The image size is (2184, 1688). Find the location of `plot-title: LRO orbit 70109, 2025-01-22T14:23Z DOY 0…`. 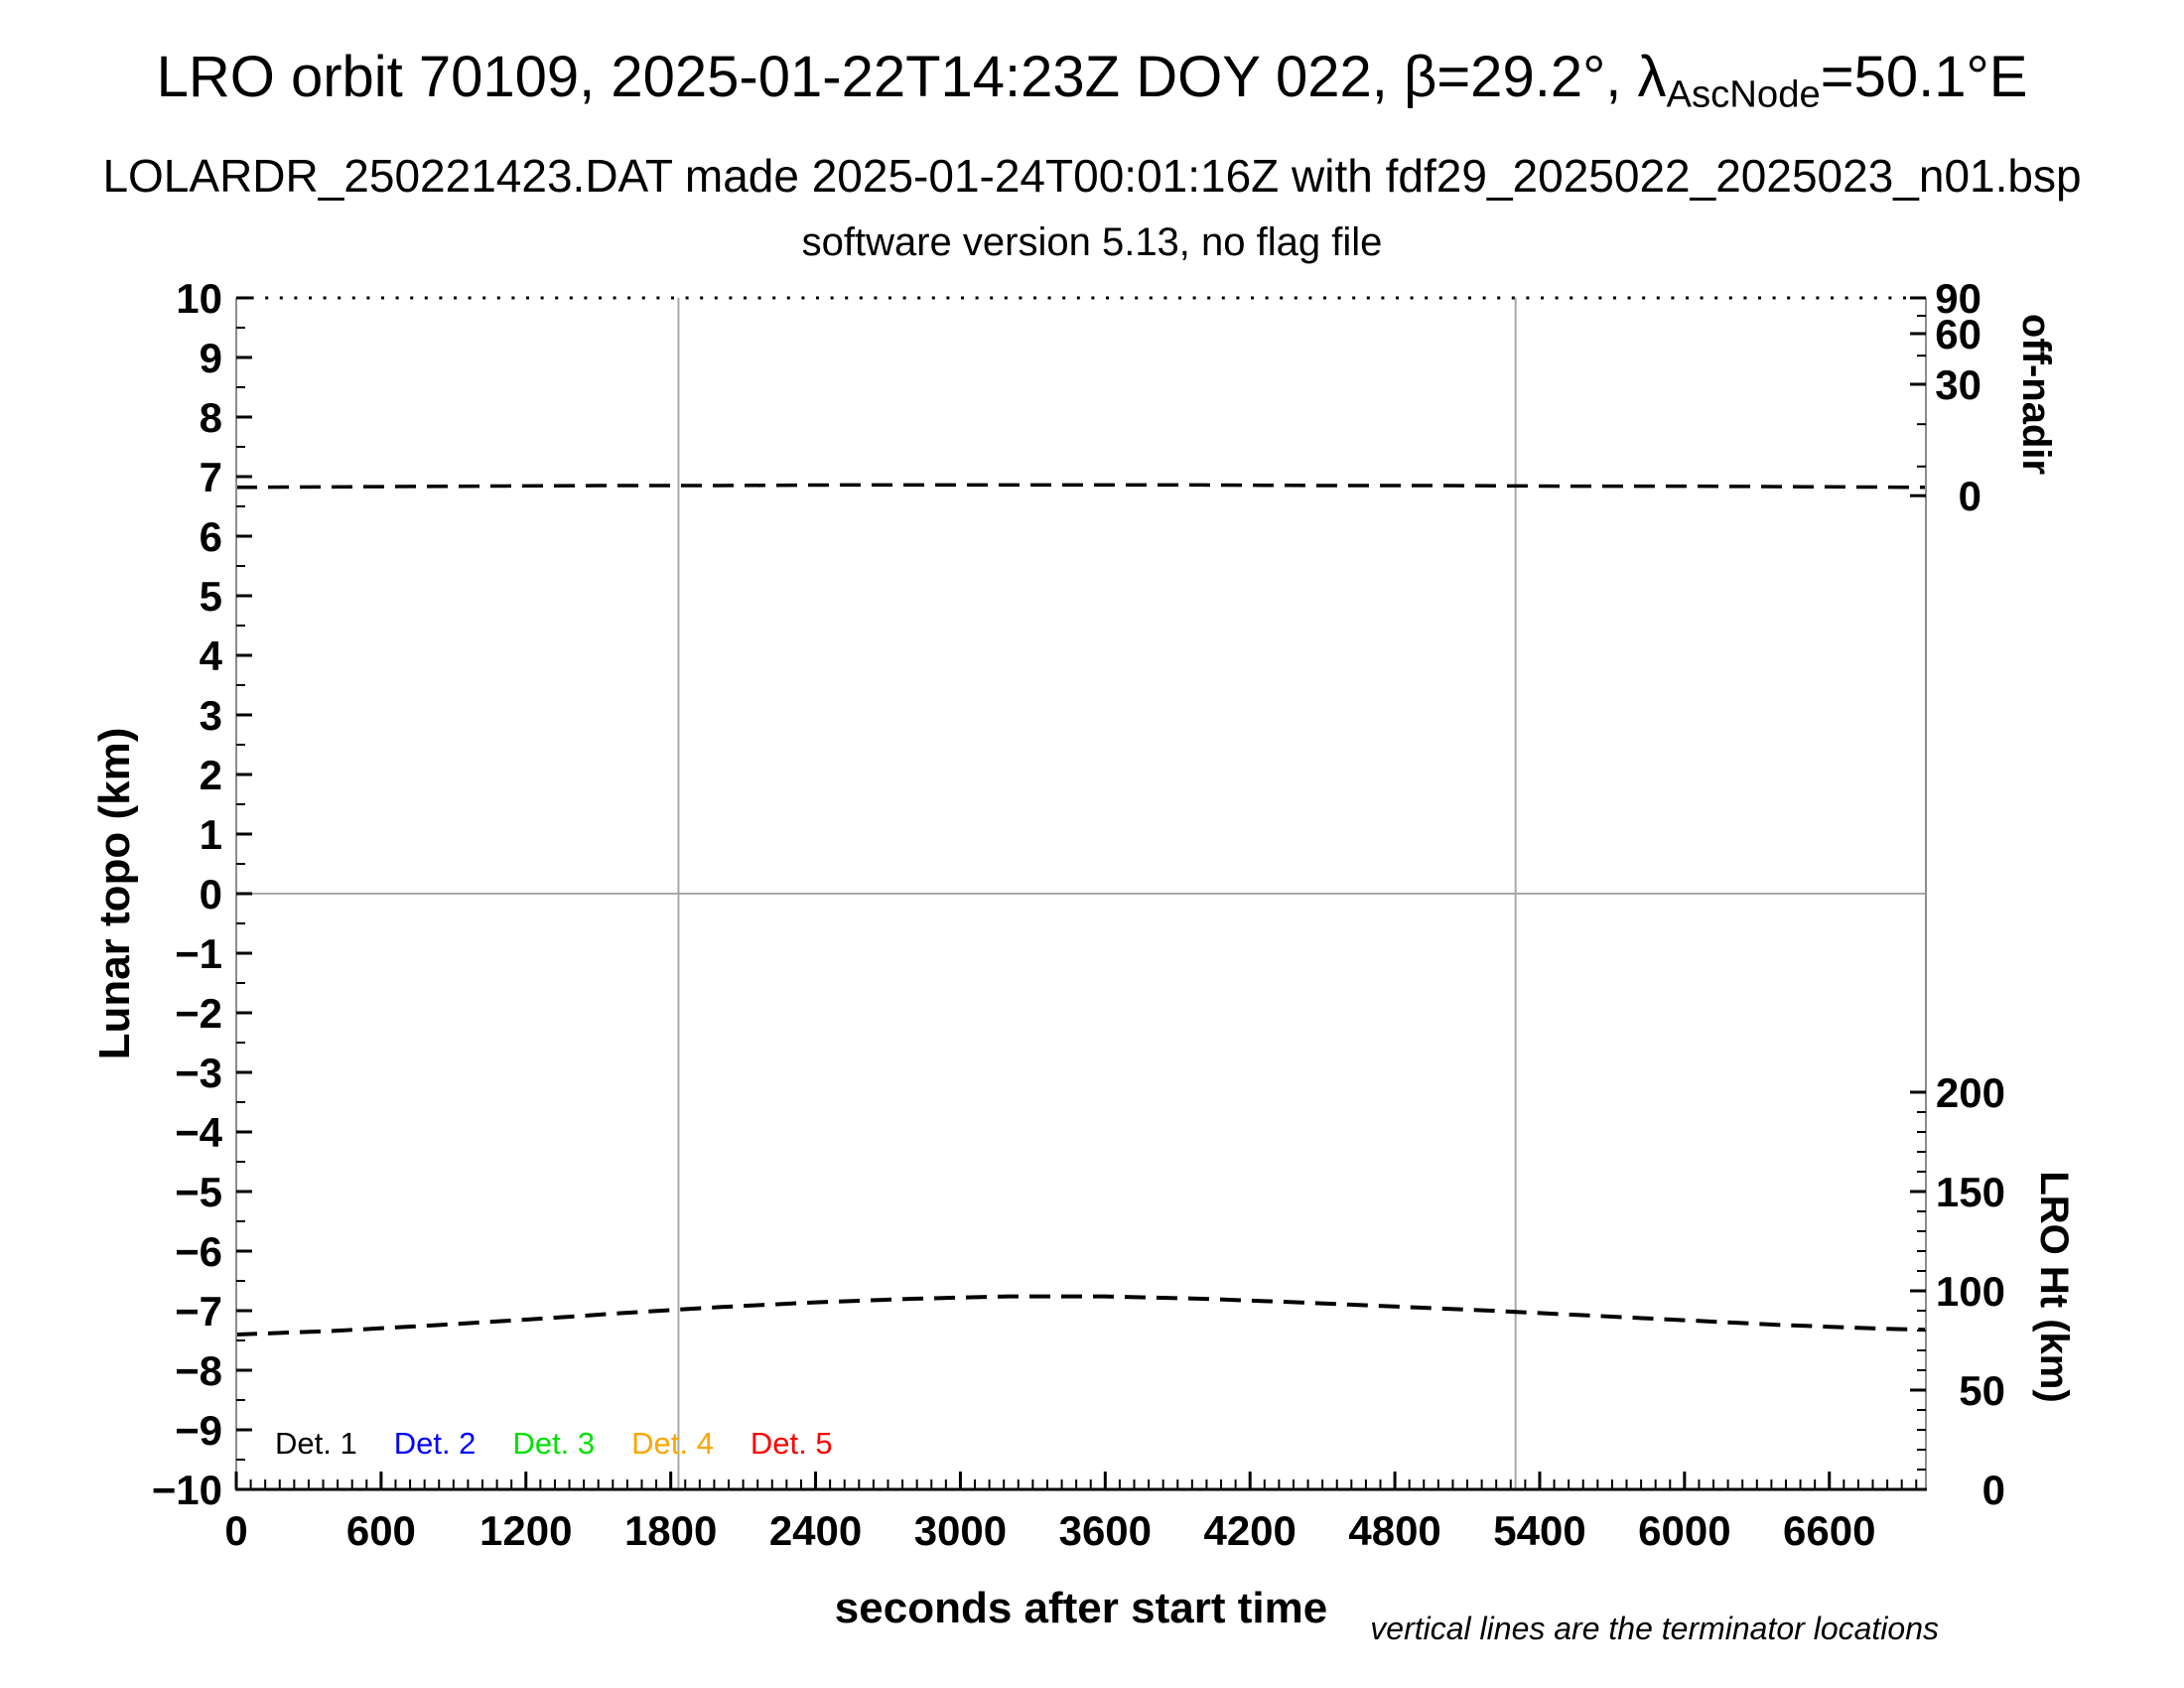

plot-title: LRO orbit 70109, 2025-01-22T14:23Z DOY 0… is located at coordinates (1092, 81).